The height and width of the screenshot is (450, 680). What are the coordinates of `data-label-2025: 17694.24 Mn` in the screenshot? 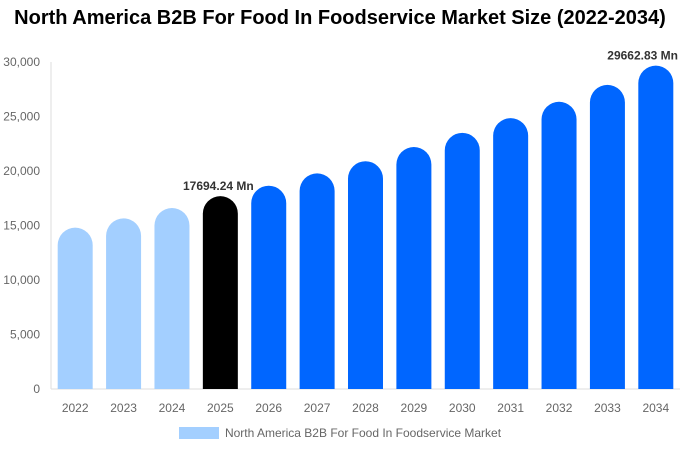 It's located at (218, 186).